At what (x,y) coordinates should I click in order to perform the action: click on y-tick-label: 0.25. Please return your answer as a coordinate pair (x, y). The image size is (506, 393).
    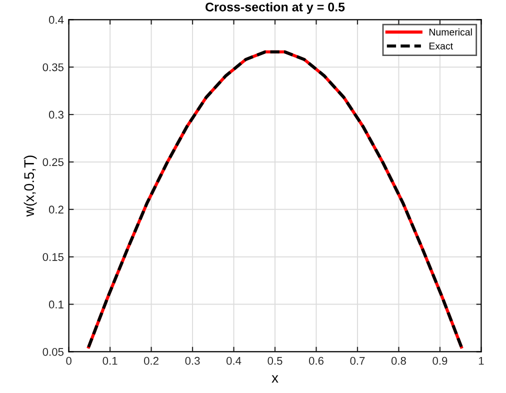
    Looking at the image, I should click on (53, 162).